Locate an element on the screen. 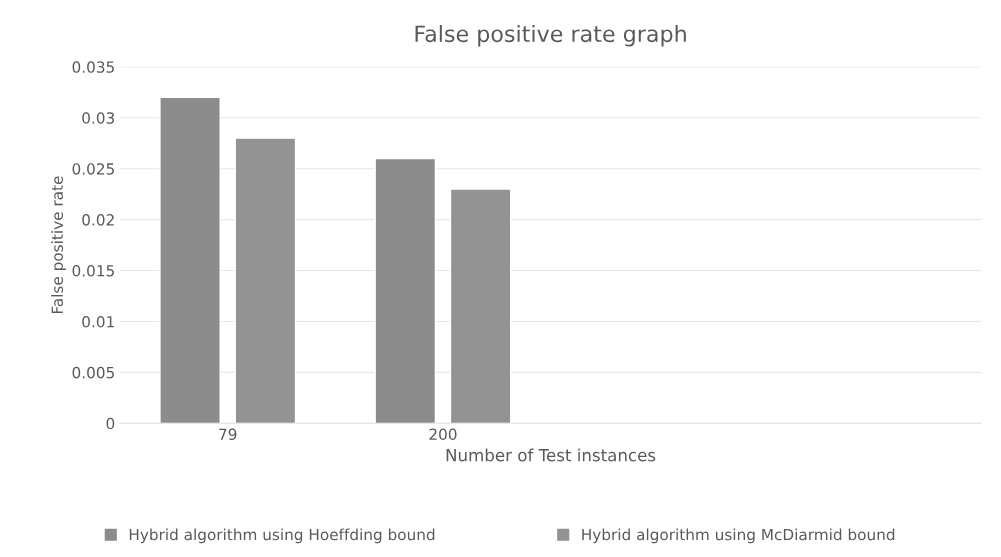 This screenshot has width=1001, height=557. x-tick-label: 200 is located at coordinates (443, 434).